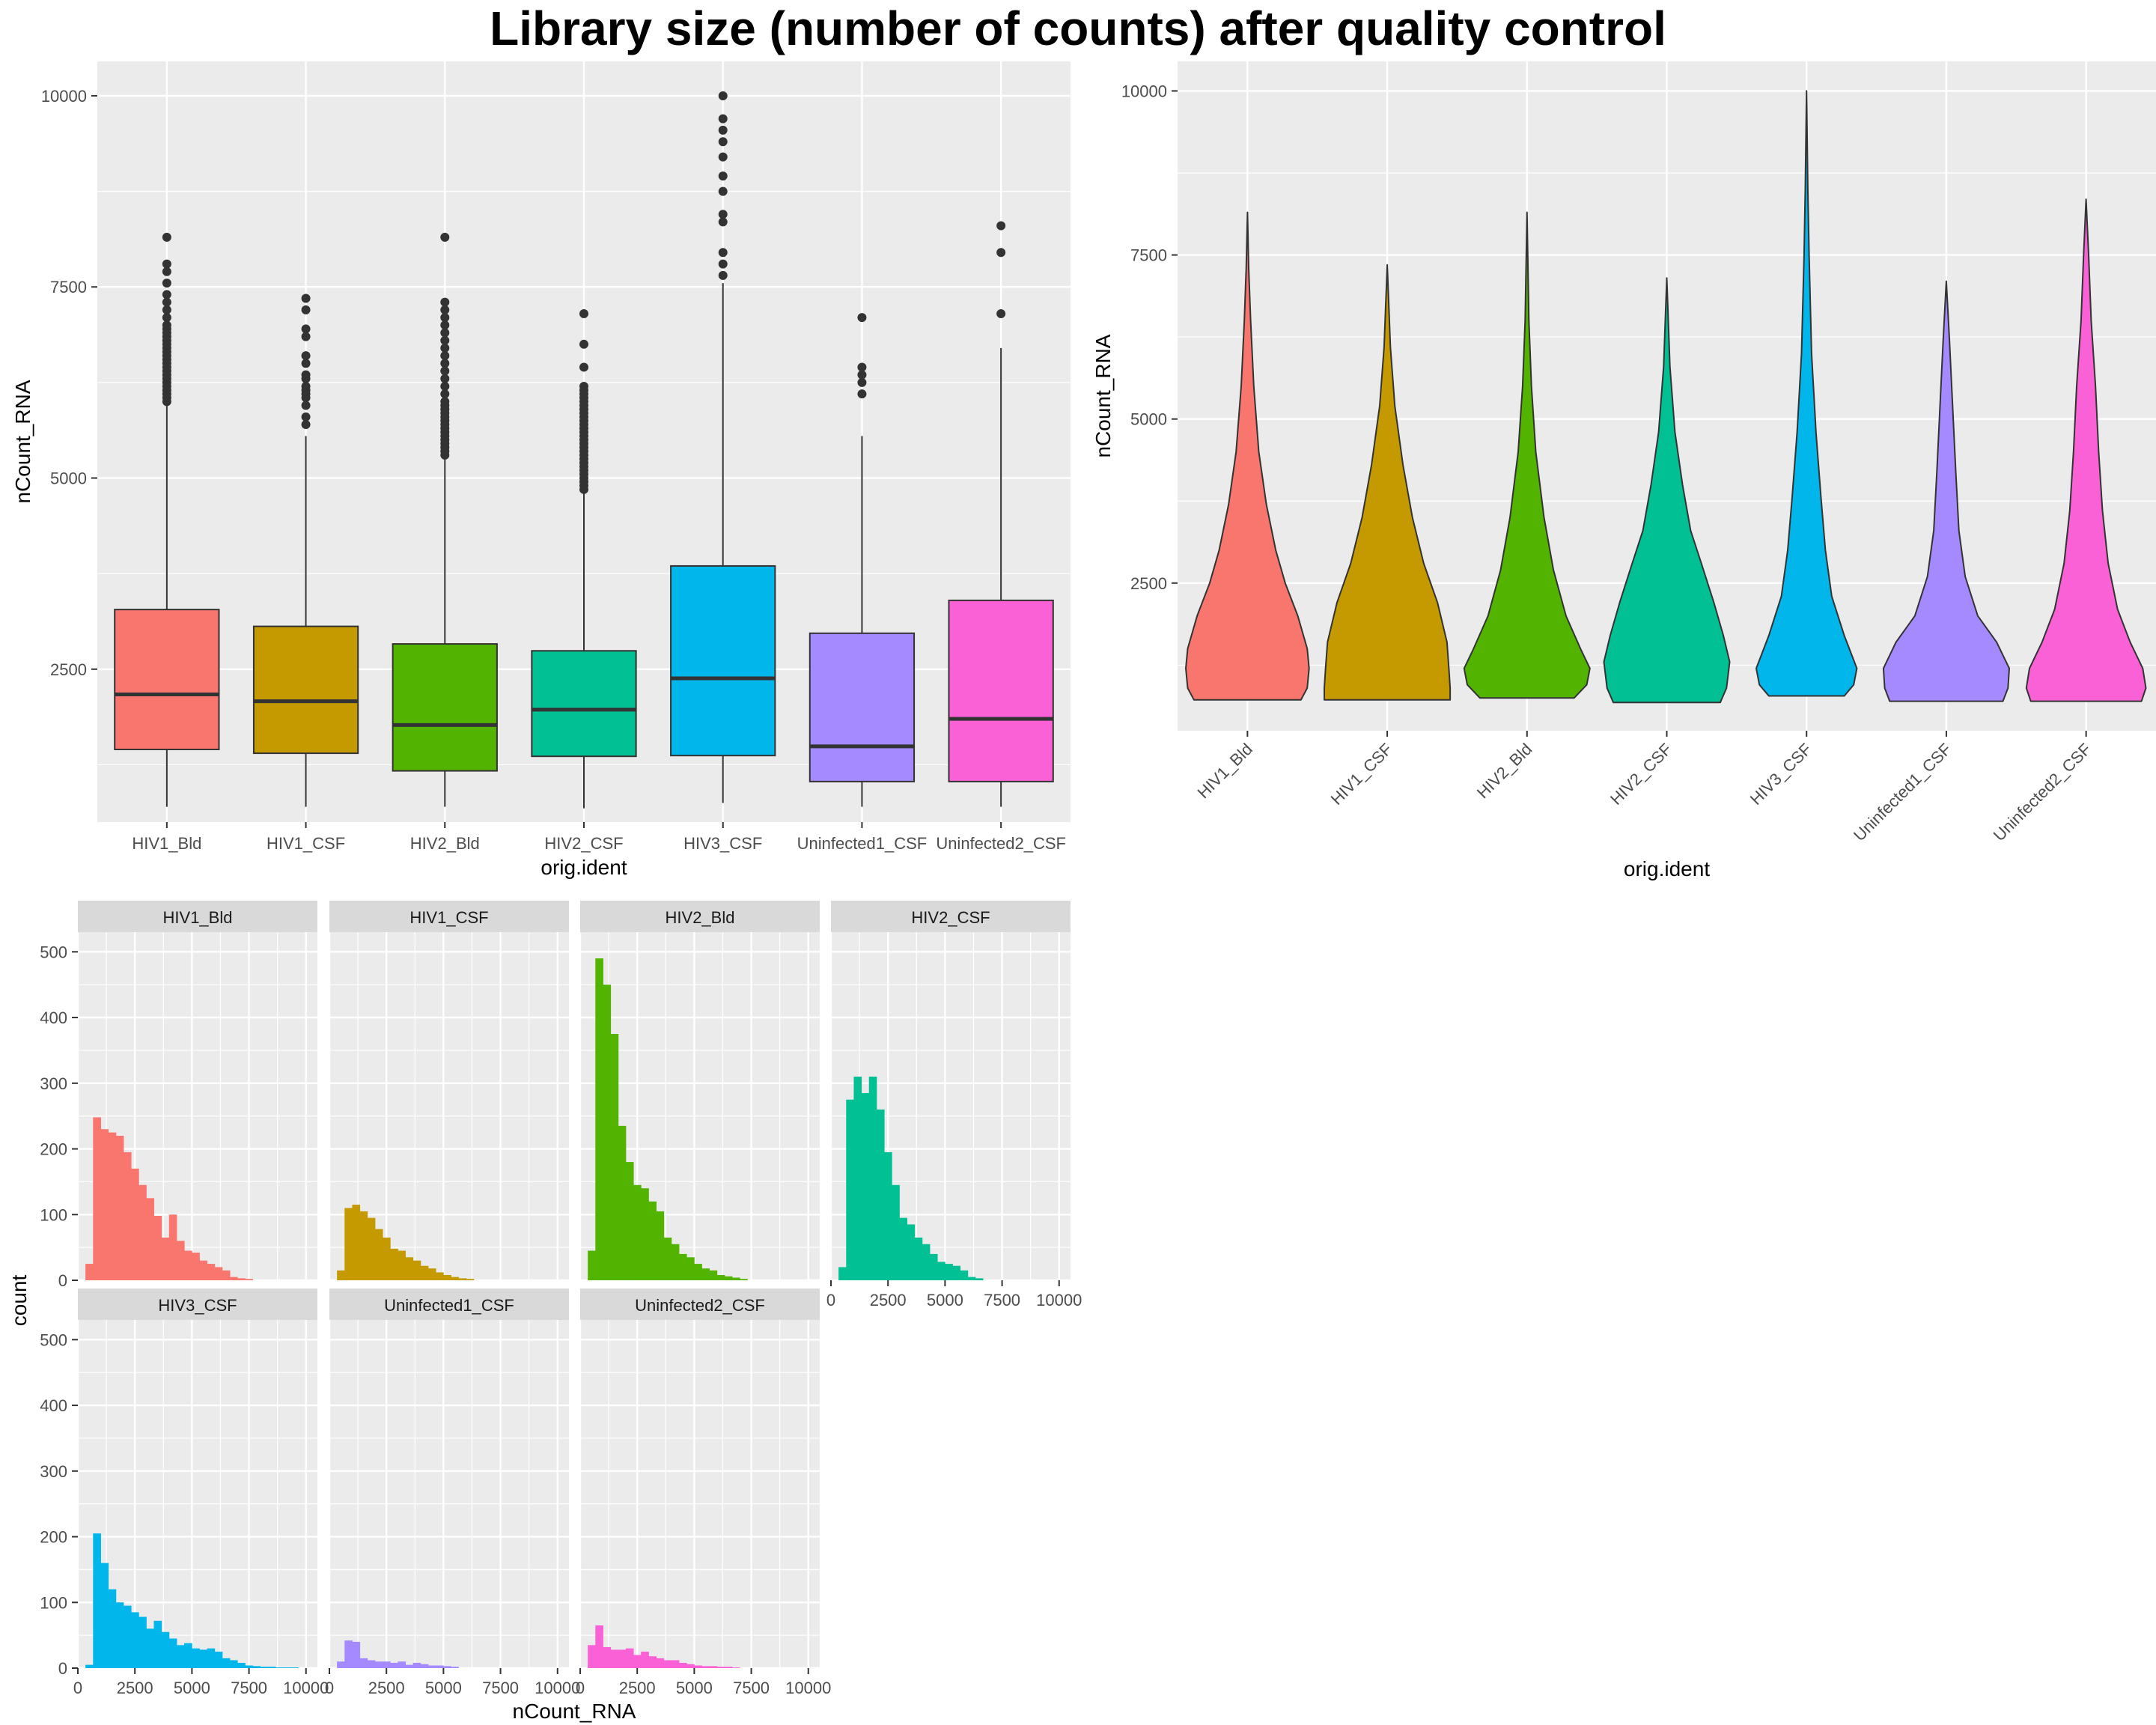 The width and height of the screenshot is (2156, 1725). Describe the element at coordinates (862, 843) in the screenshot. I see `x-tick-label: Uninfected1_CSF` at that location.